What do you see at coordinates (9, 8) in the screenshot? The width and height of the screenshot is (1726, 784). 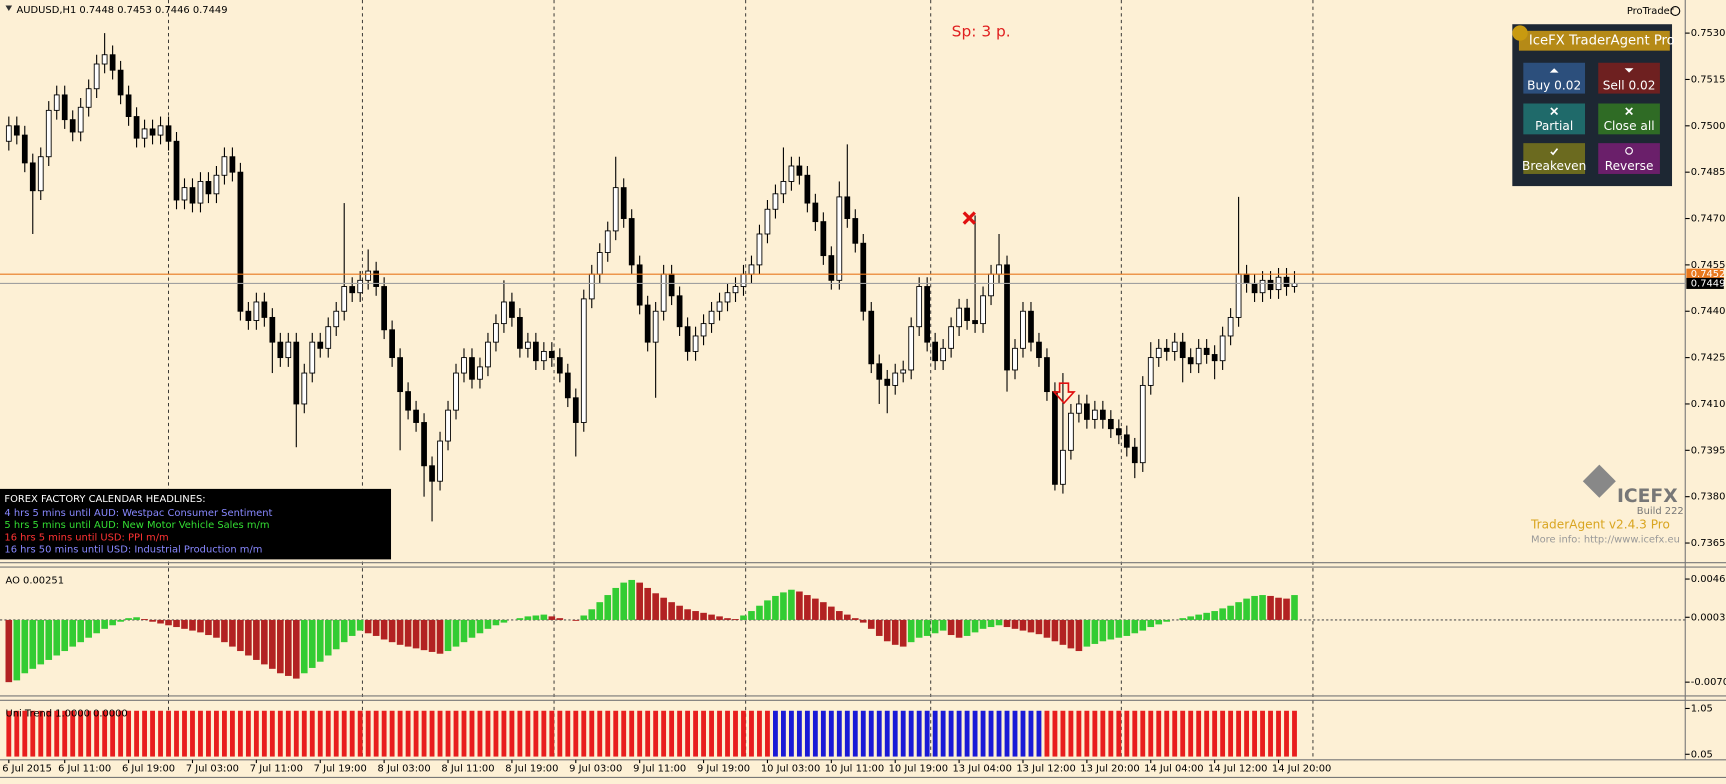 I see `collapse-icon` at bounding box center [9, 8].